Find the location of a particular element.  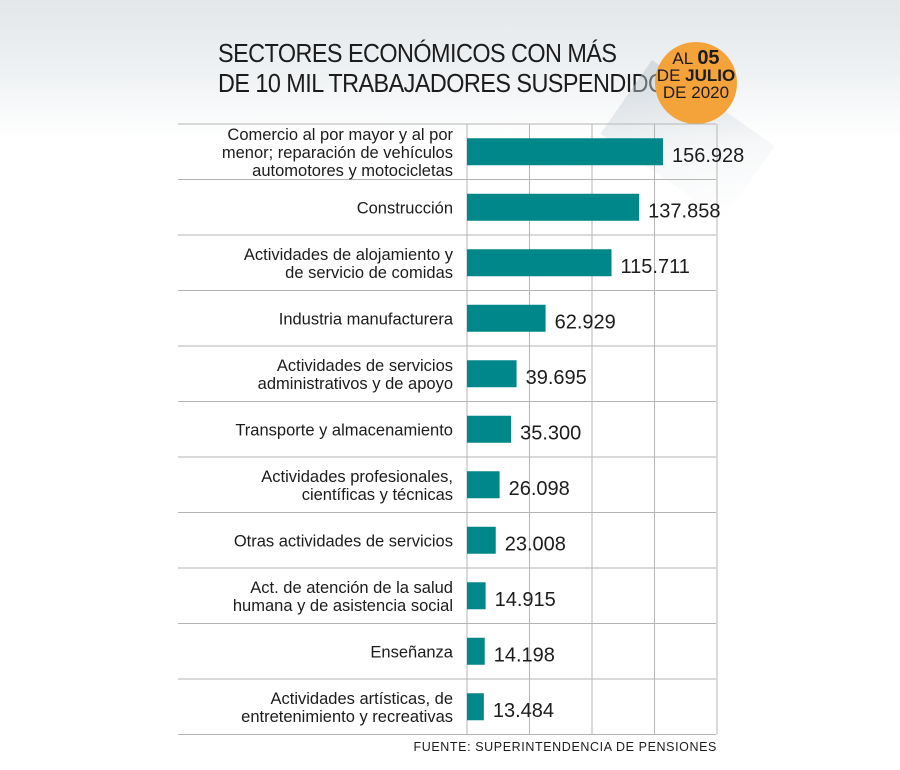

category-label: automotores y motocicletas is located at coordinates (352, 171).